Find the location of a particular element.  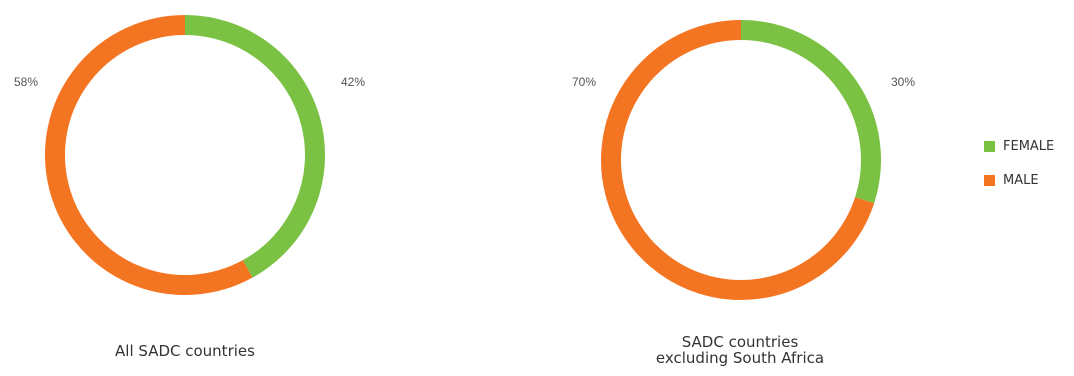

chart-caption-all-sadc: All SADC countries is located at coordinates (185, 351).